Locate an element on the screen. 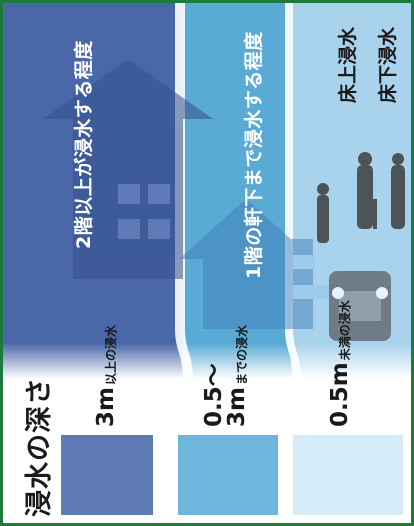 Image resolution: width=414 pixels, height=526 pixels. legend-middle-caption: までの浸水 is located at coordinates (242, 355).